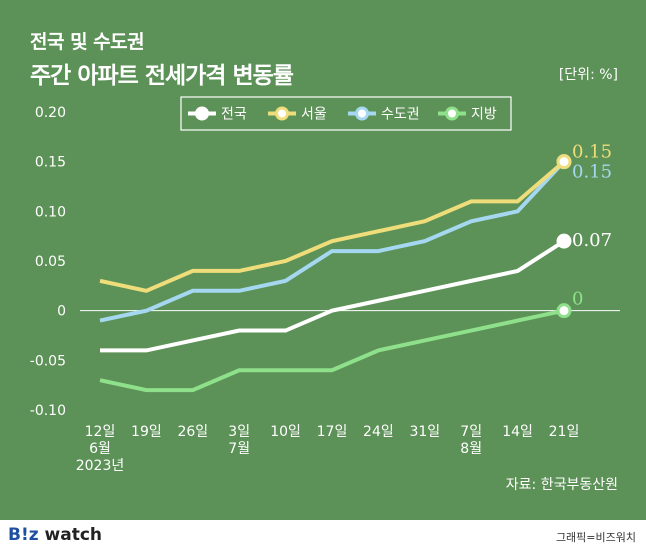  Describe the element at coordinates (48, 411) in the screenshot. I see `y-tick-label: -0.10` at that location.